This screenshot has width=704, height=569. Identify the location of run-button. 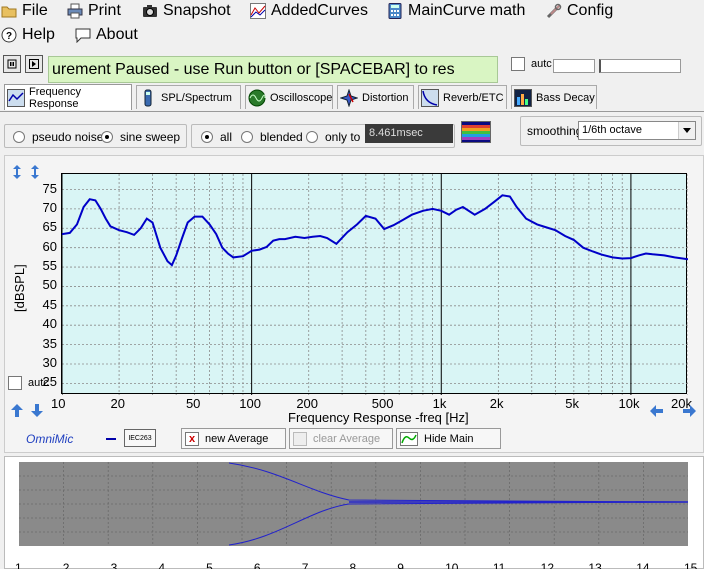
(34, 64).